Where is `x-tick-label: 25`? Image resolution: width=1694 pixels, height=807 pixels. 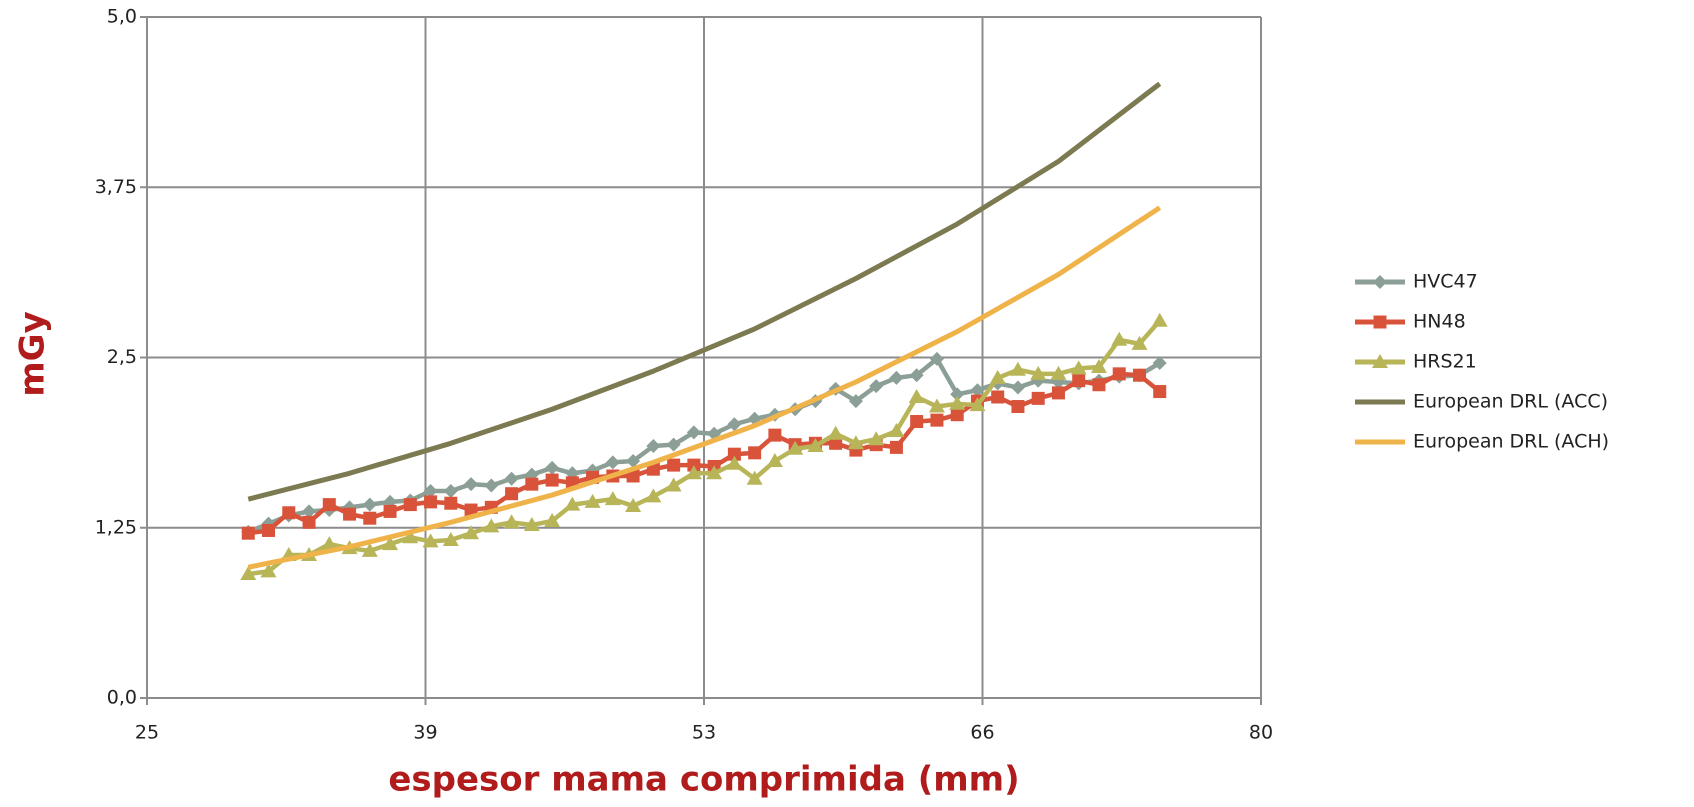 x-tick-label: 25 is located at coordinates (147, 733).